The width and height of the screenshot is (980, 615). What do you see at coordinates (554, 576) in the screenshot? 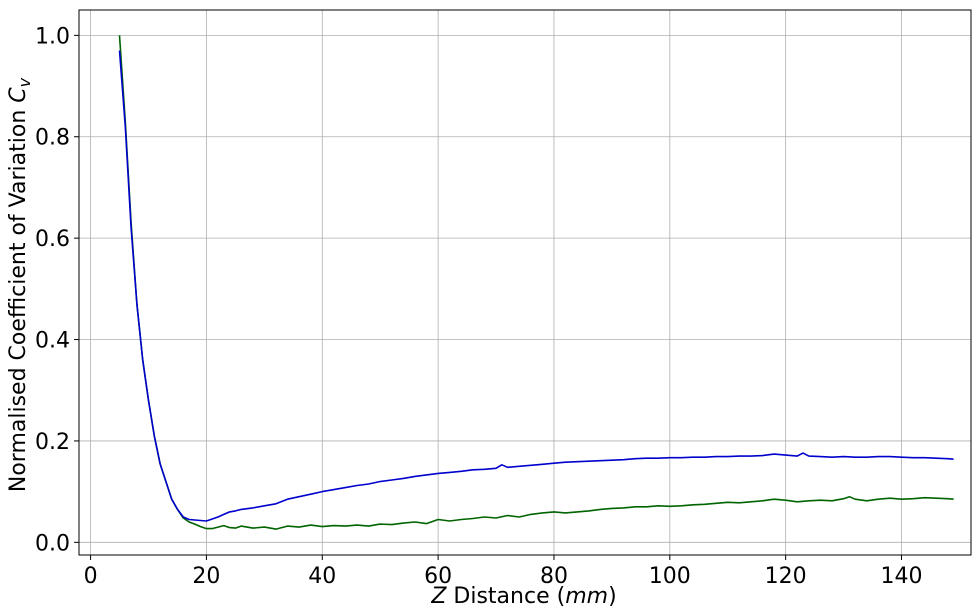
I see `x-tick-label: 80` at bounding box center [554, 576].